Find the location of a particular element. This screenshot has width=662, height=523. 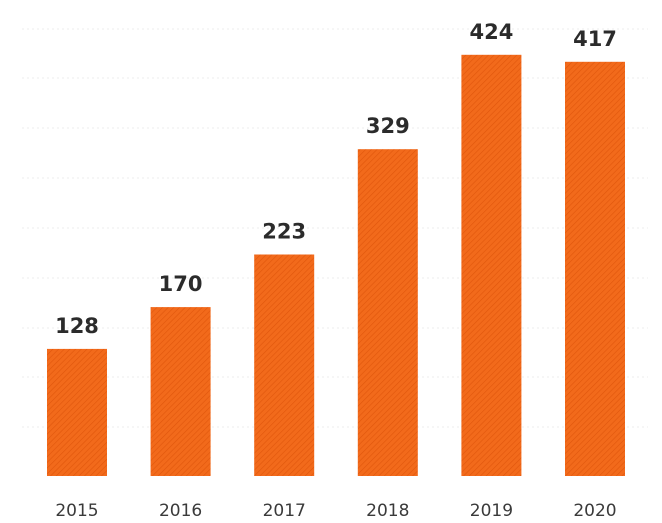

data-label-2017: 223 is located at coordinates (284, 232).